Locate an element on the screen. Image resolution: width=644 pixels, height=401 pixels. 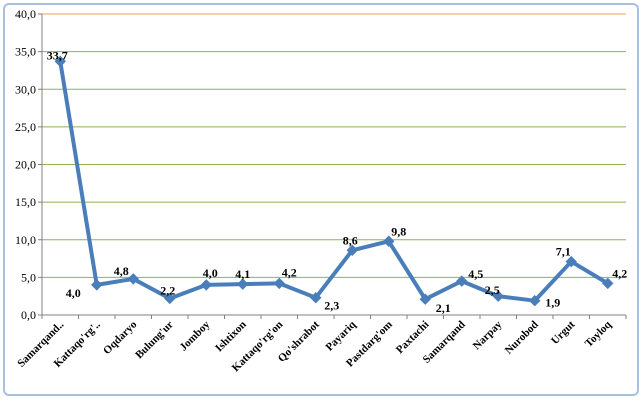
data-label: 4,1 is located at coordinates (242, 274).